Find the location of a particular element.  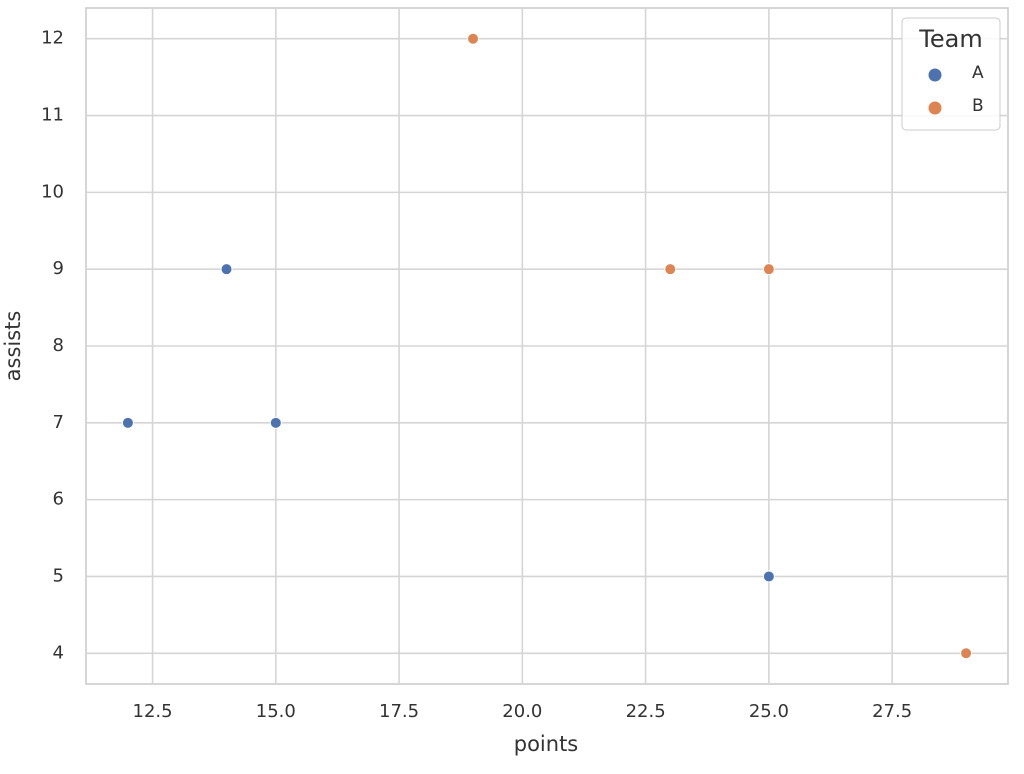

x-tick-label: 20.0 is located at coordinates (522, 711).